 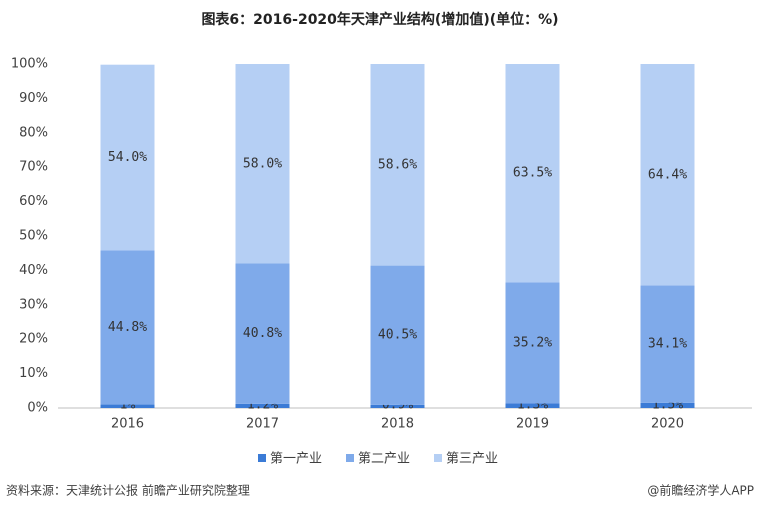 I want to click on y-tick-label: 70%, so click(x=33, y=167).